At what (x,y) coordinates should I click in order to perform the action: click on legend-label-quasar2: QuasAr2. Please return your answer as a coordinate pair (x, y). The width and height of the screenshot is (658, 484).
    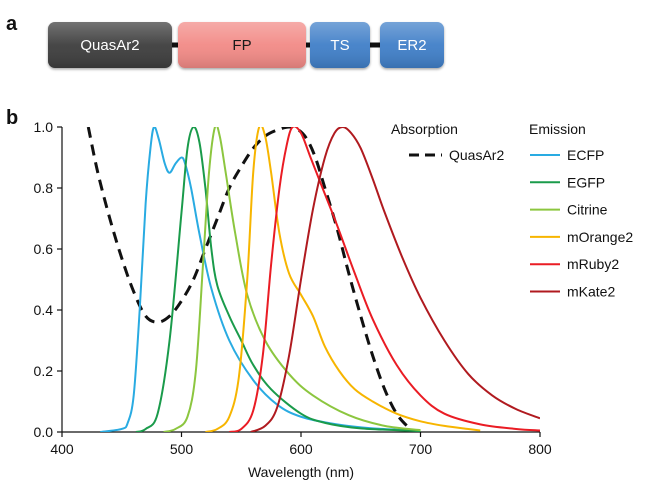
    Looking at the image, I should click on (476, 155).